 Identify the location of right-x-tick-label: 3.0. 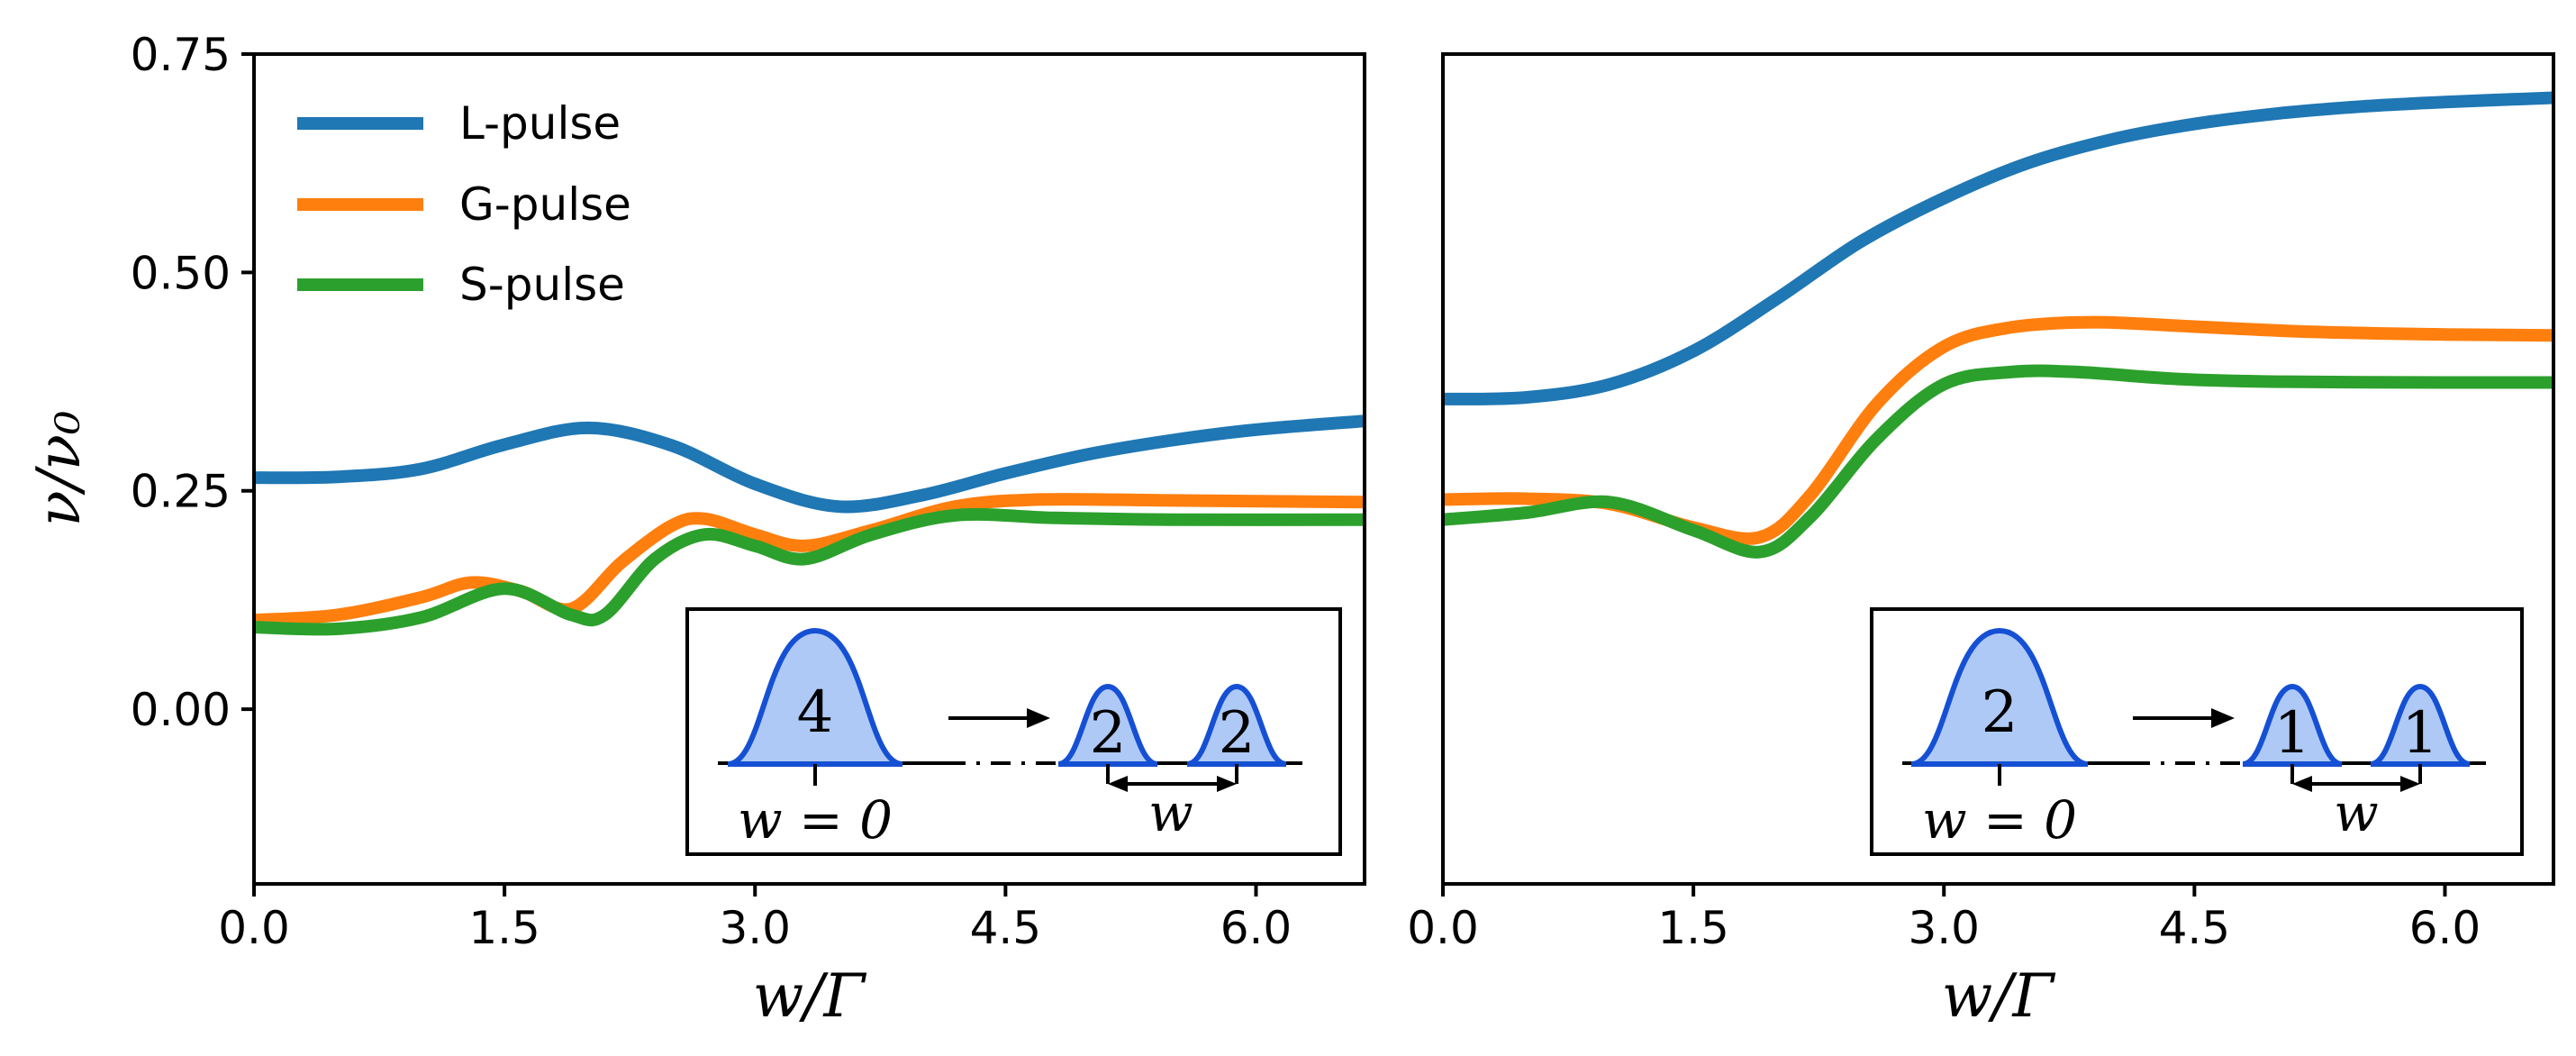
(1944, 928).